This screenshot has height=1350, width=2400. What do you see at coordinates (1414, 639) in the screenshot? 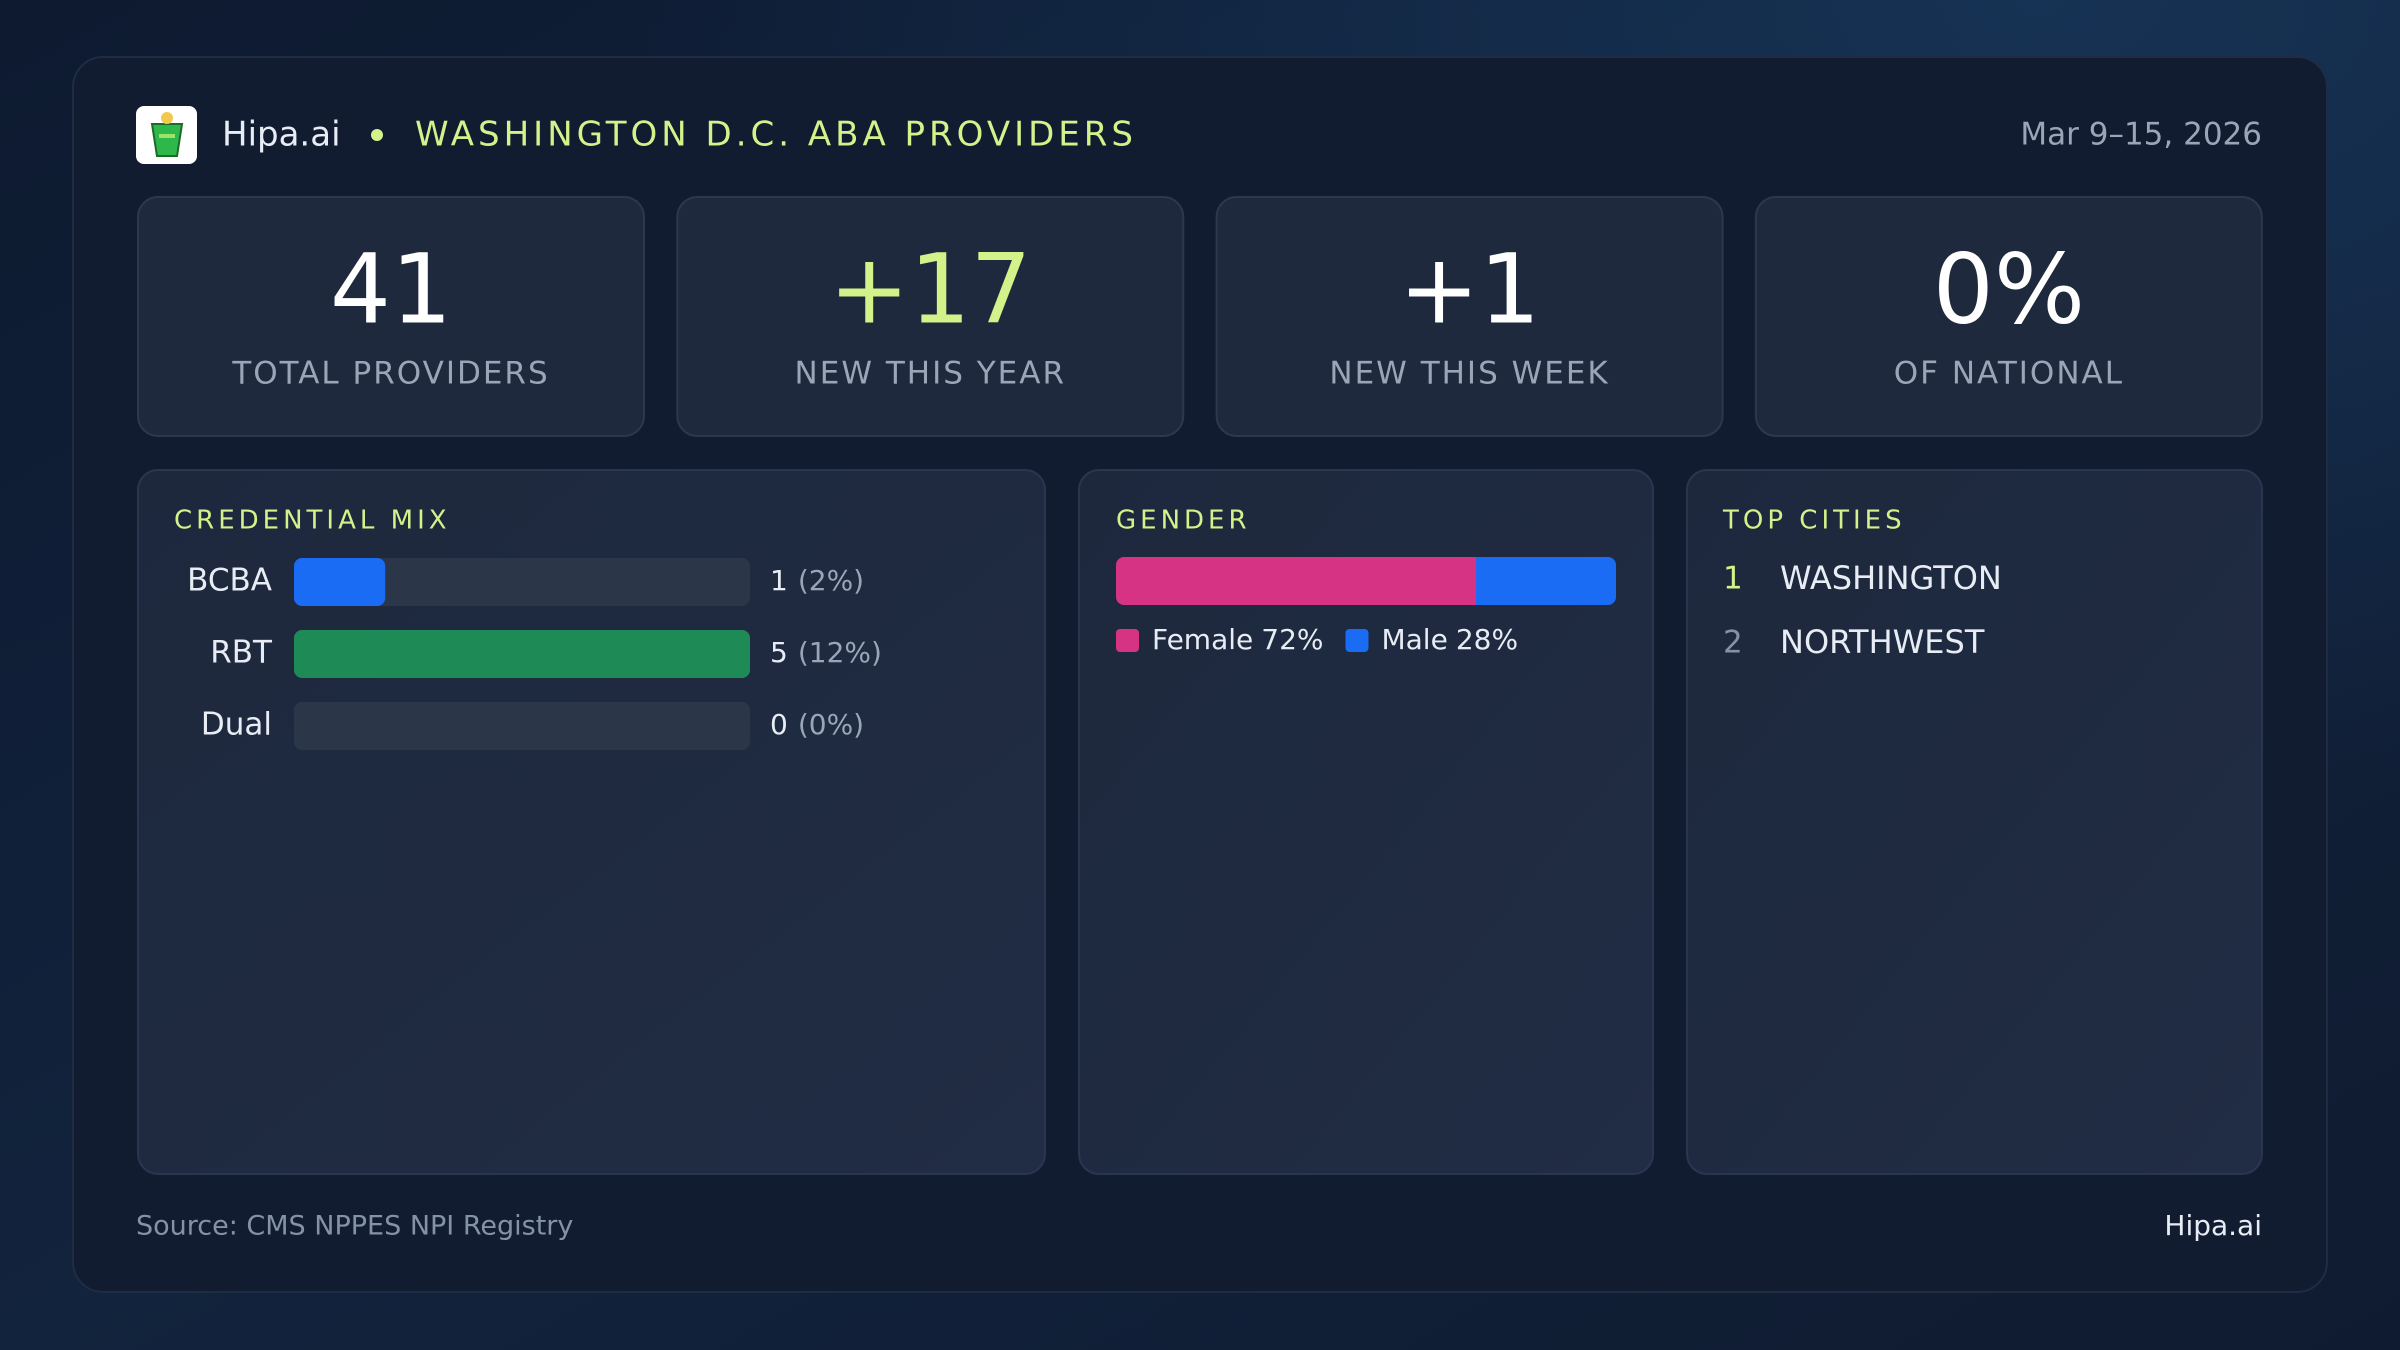
I see `legend-name: Male` at bounding box center [1414, 639].